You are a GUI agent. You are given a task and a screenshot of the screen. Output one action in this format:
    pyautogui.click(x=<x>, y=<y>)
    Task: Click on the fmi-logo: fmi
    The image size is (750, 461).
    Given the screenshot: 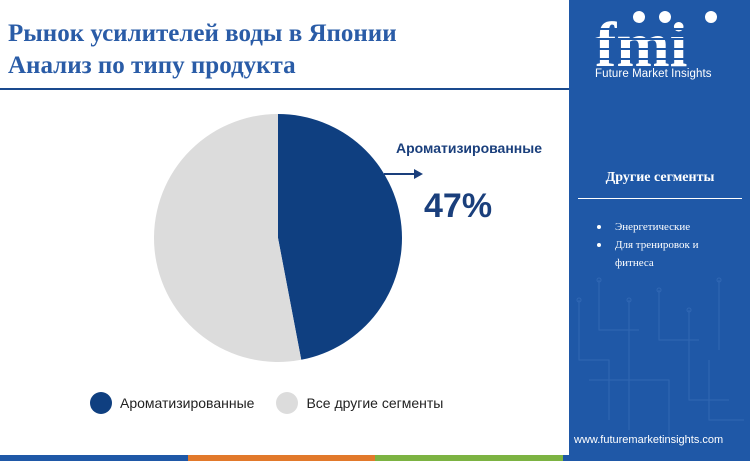 What is the action you would take?
    pyautogui.click(x=663, y=44)
    